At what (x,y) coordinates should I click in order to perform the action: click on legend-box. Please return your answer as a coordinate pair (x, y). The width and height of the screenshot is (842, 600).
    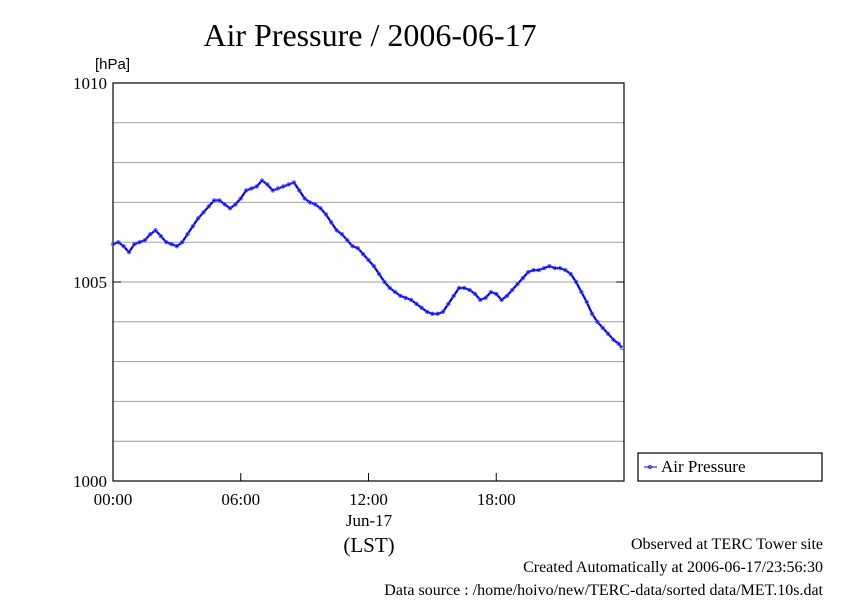
    Looking at the image, I should click on (730, 467).